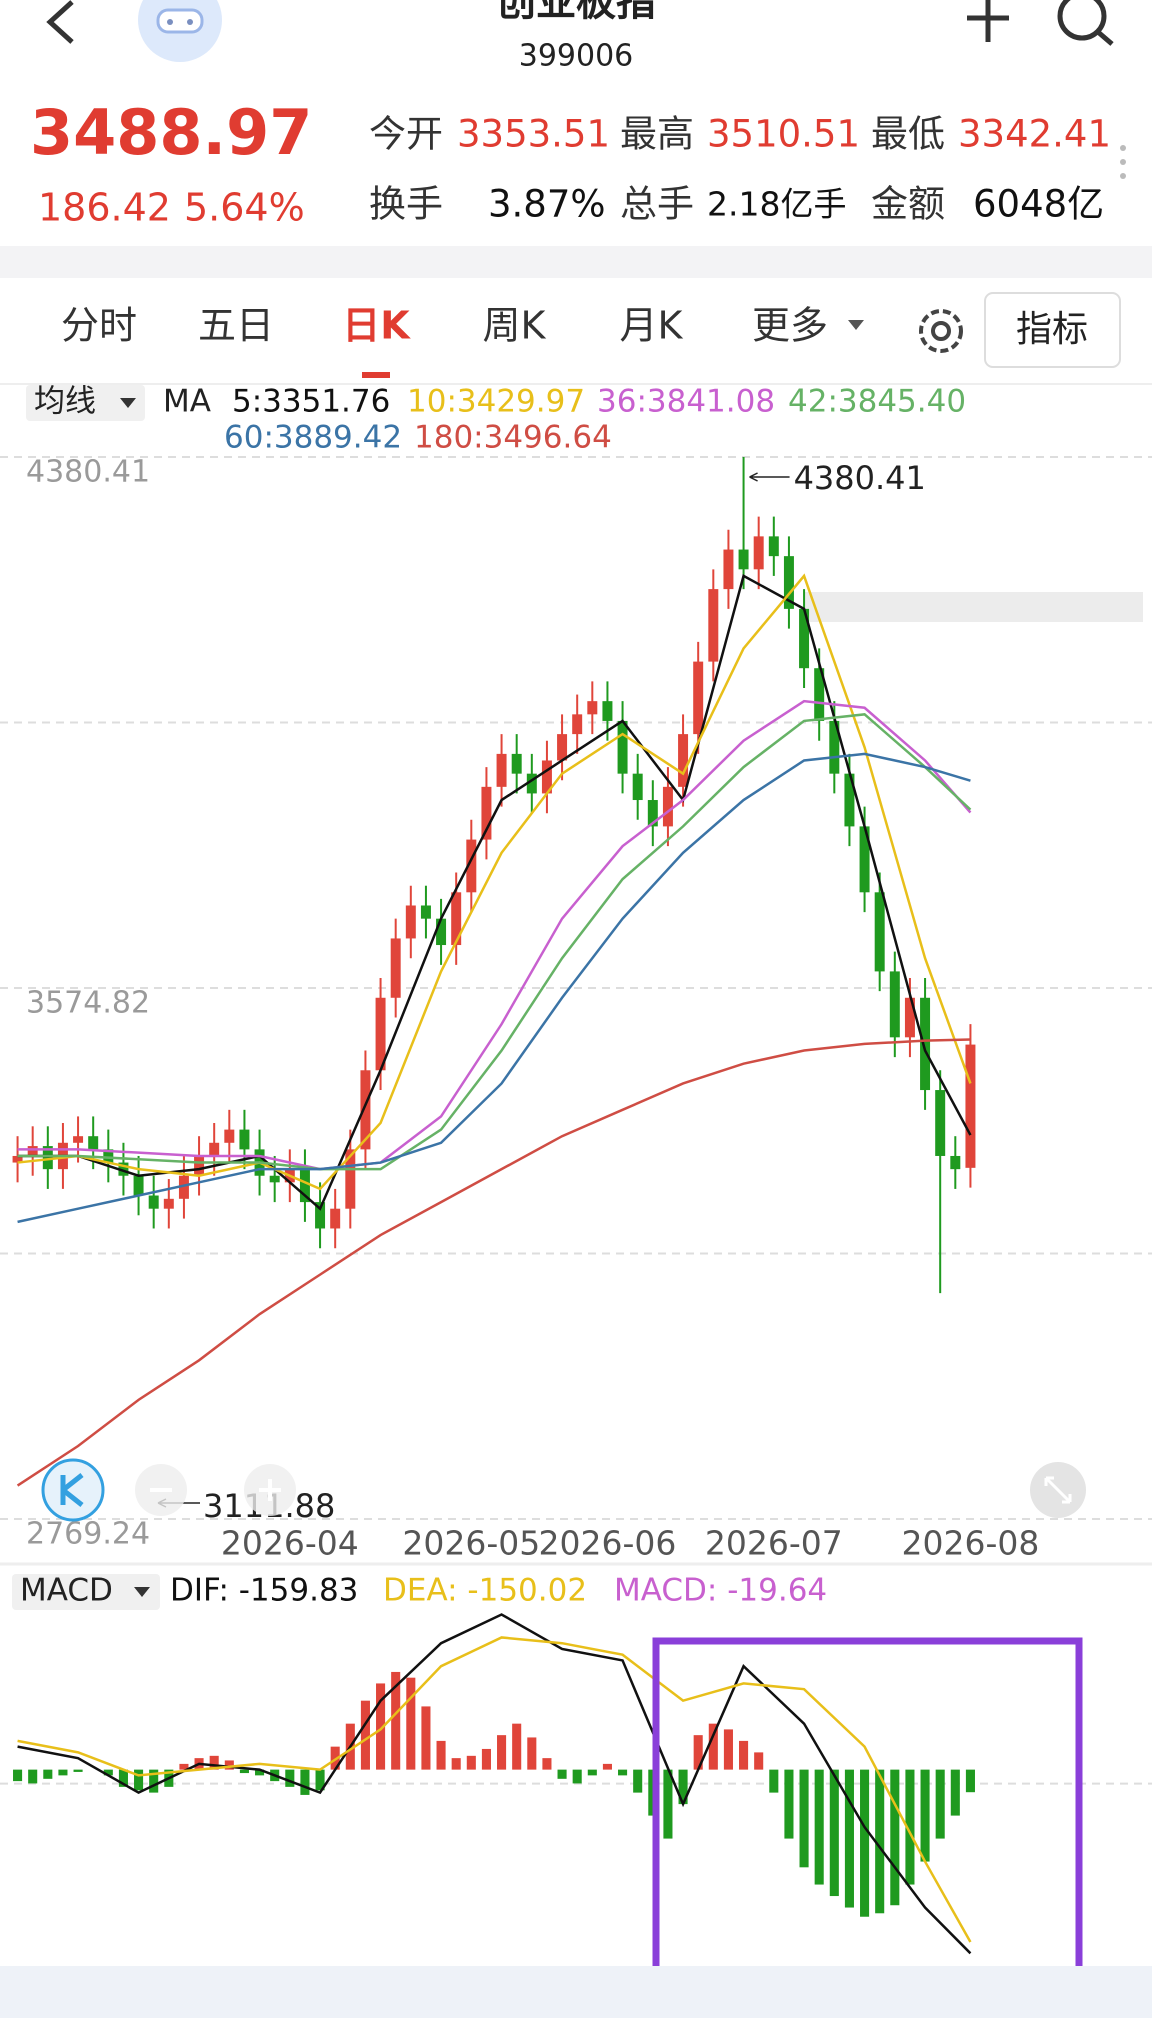 This screenshot has width=1152, height=2018. What do you see at coordinates (236, 326) in the screenshot?
I see `tab: 五日` at bounding box center [236, 326].